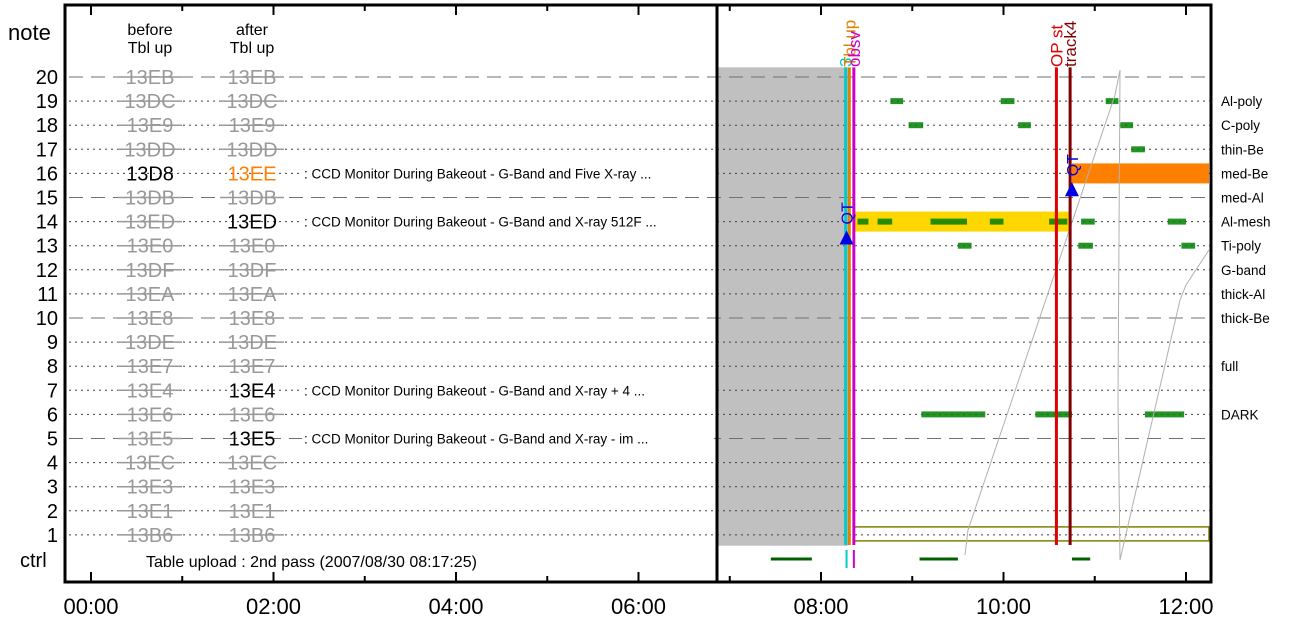 This screenshot has width=1296, height=625. What do you see at coordinates (150, 199) in the screenshot?
I see `row-before-code-15: 13DB` at bounding box center [150, 199].